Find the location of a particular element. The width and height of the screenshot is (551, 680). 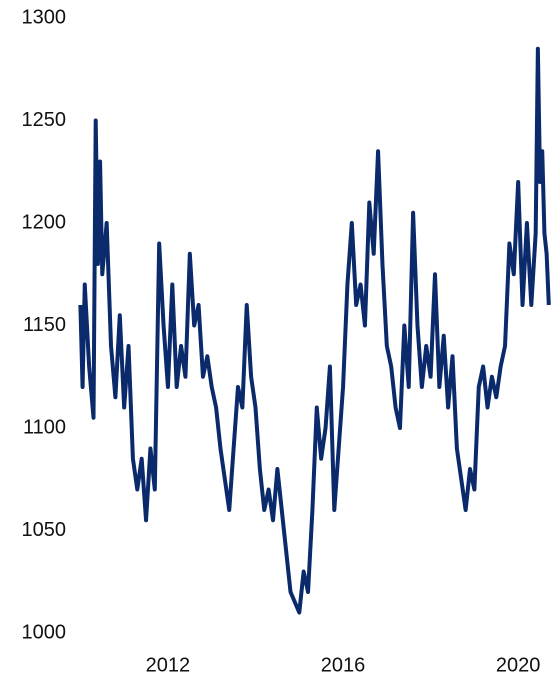

y-tick-label: 1100 is located at coordinates (44, 427).